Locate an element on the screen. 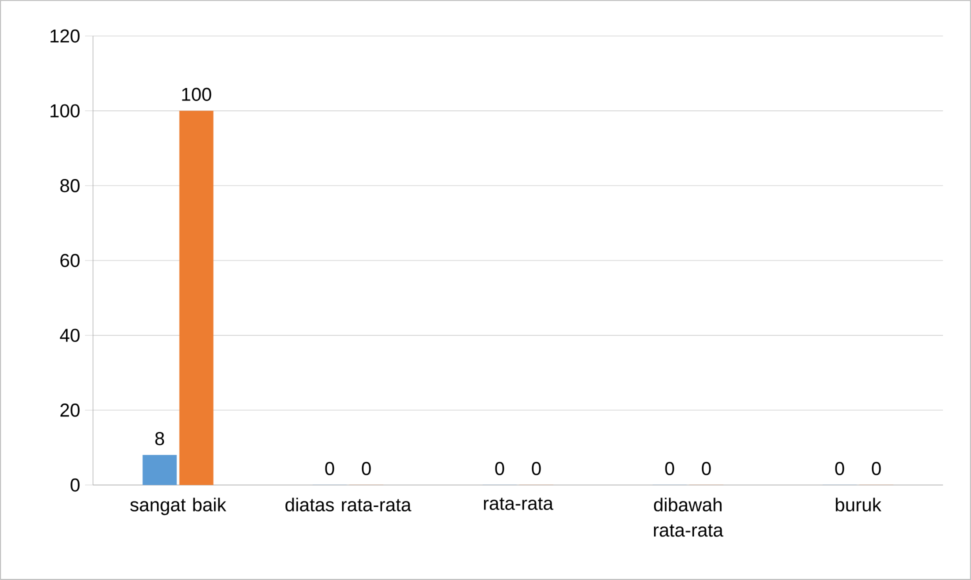 Image resolution: width=971 pixels, height=580 pixels. y-tick-label: 100 is located at coordinates (65, 111).